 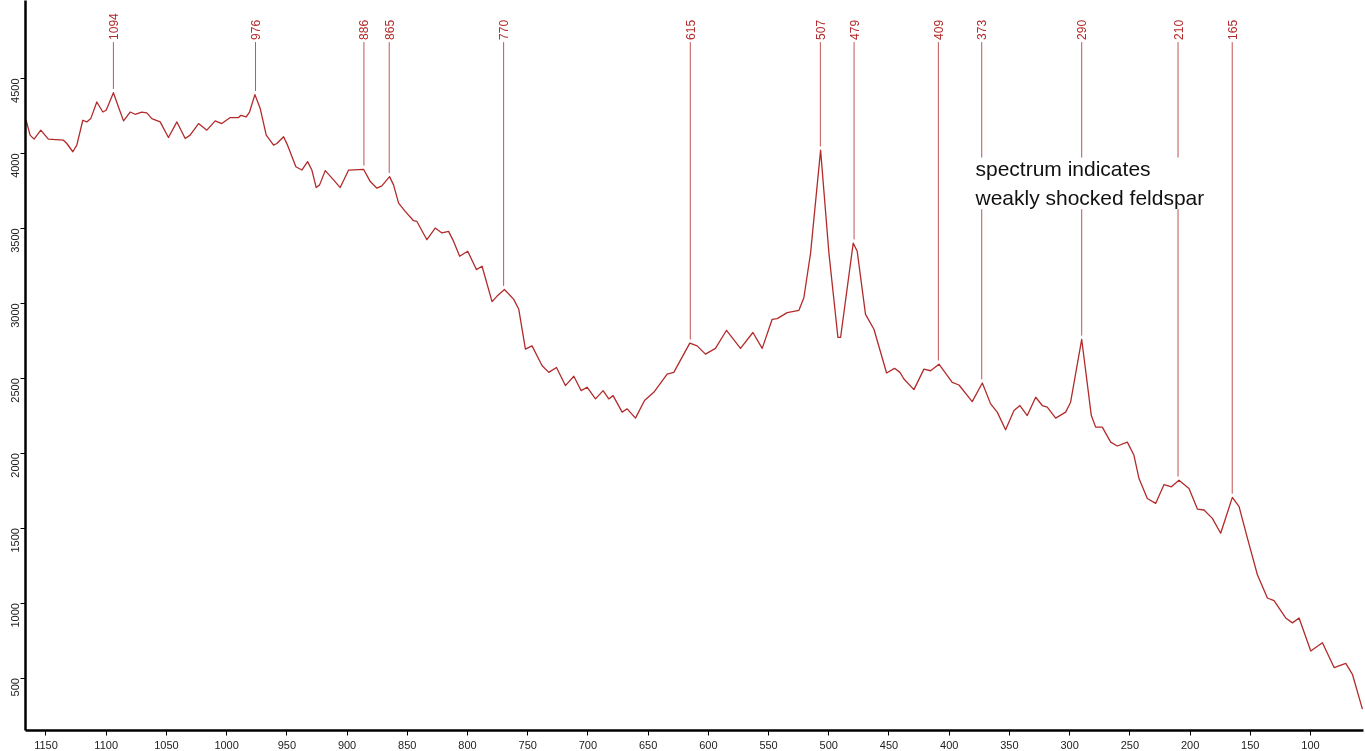 I want to click on x-tick-label: 500, so click(x=828, y=744).